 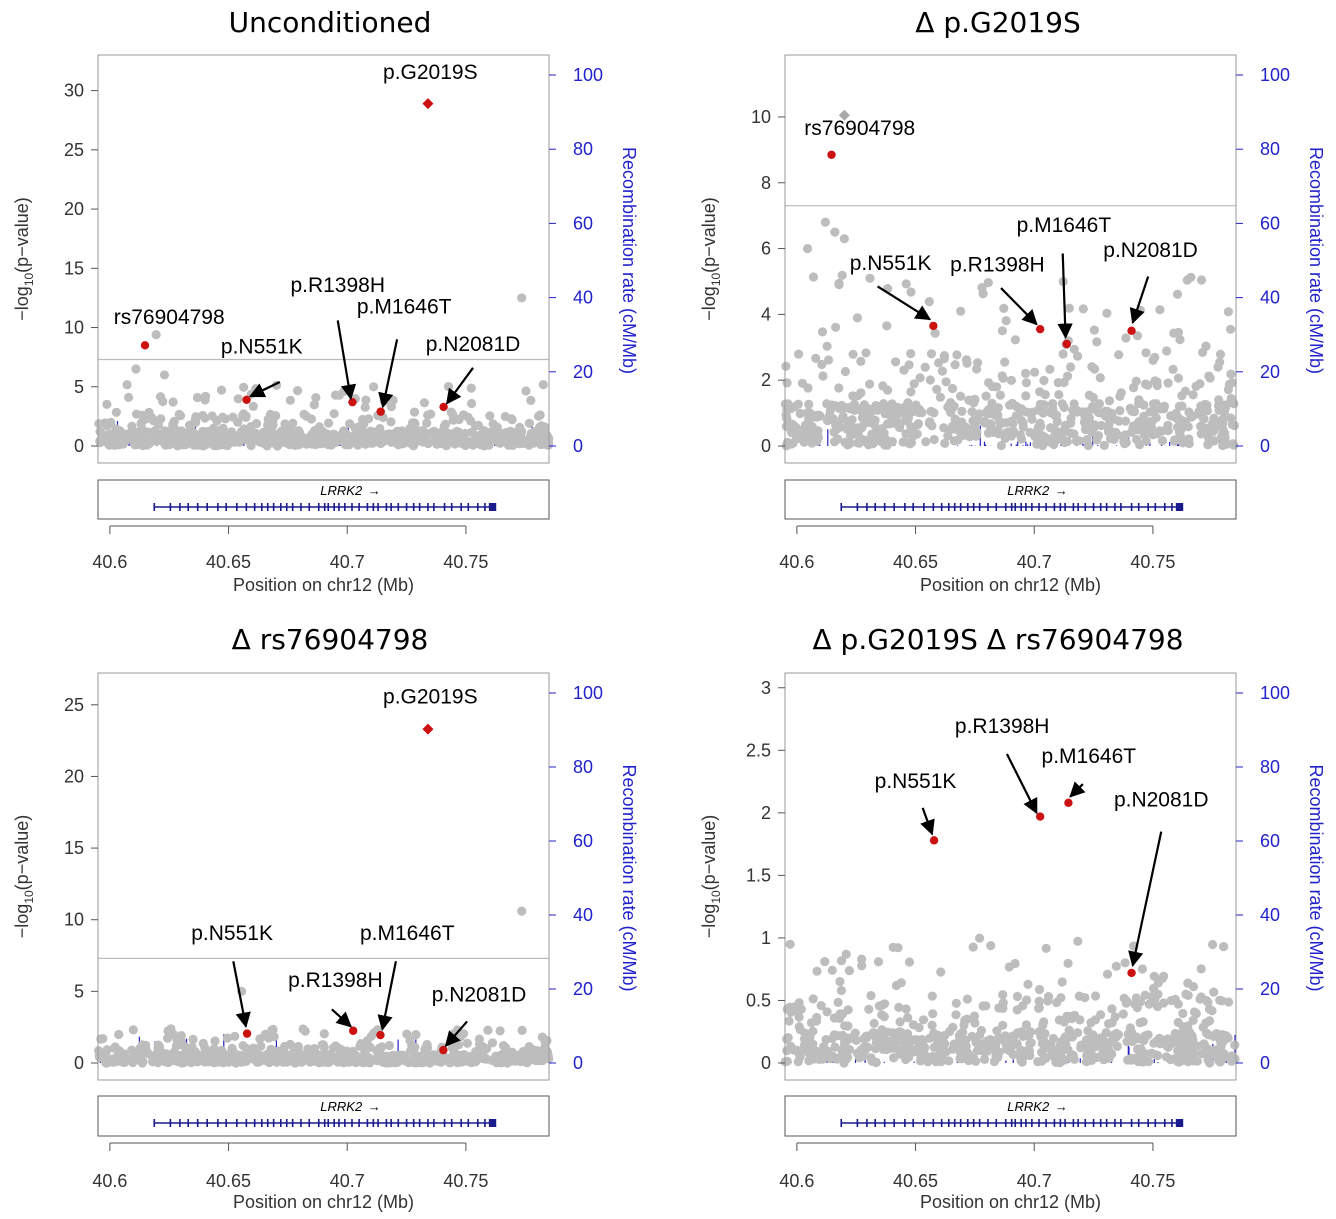 I want to click on y-tick-label: 5, so click(x=79, y=991).